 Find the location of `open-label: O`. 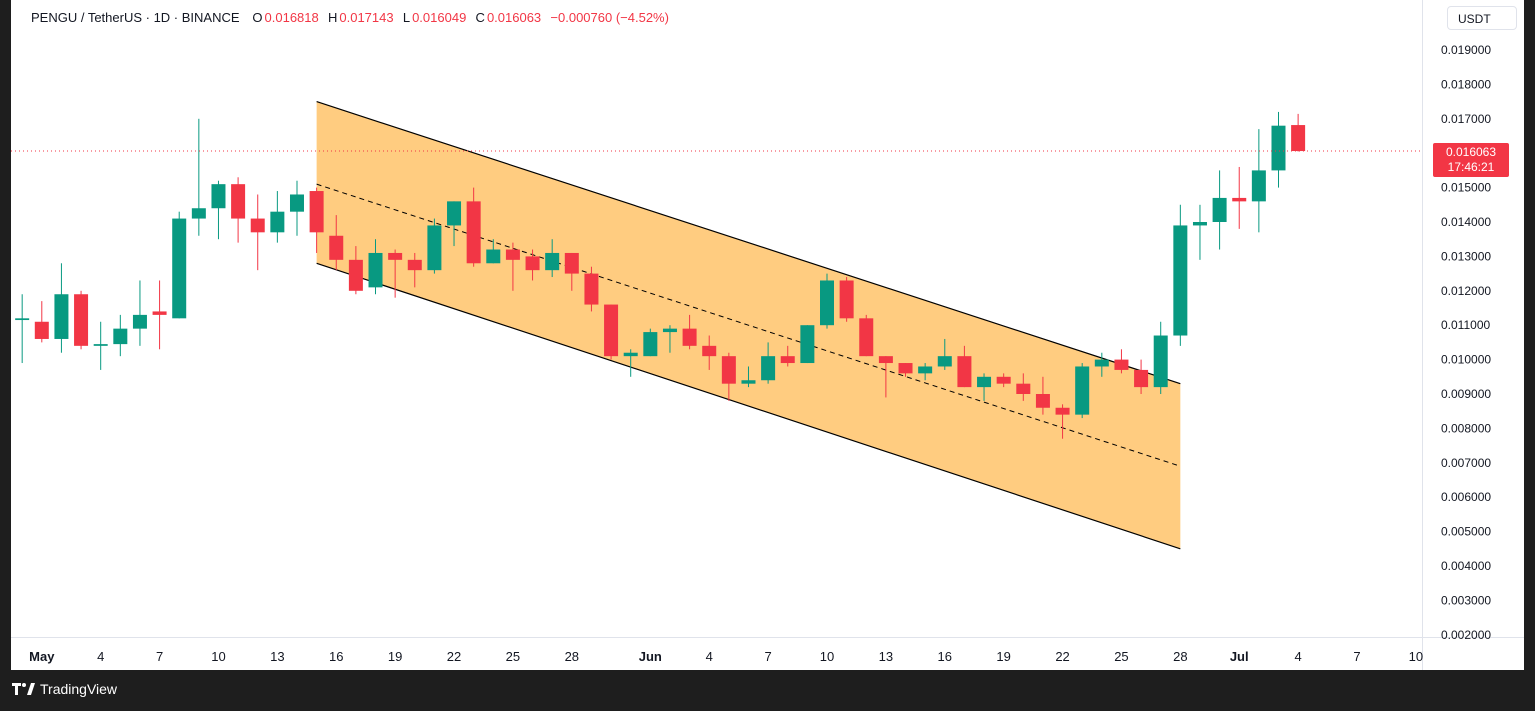

open-label: O is located at coordinates (257, 17).